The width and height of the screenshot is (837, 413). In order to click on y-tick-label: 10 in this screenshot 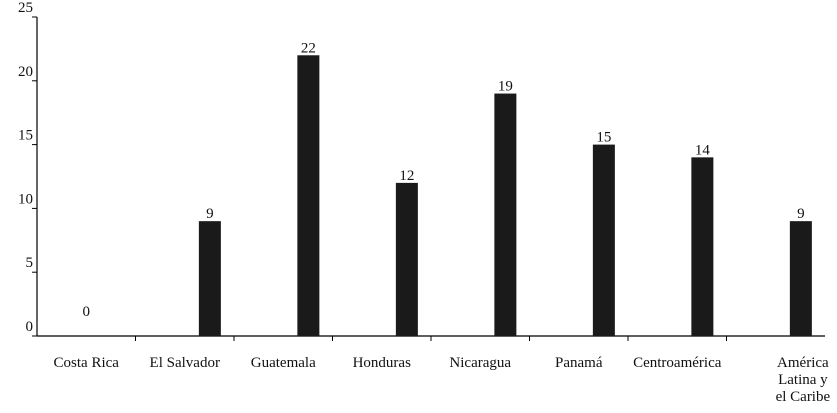, I will do `click(25, 199)`.